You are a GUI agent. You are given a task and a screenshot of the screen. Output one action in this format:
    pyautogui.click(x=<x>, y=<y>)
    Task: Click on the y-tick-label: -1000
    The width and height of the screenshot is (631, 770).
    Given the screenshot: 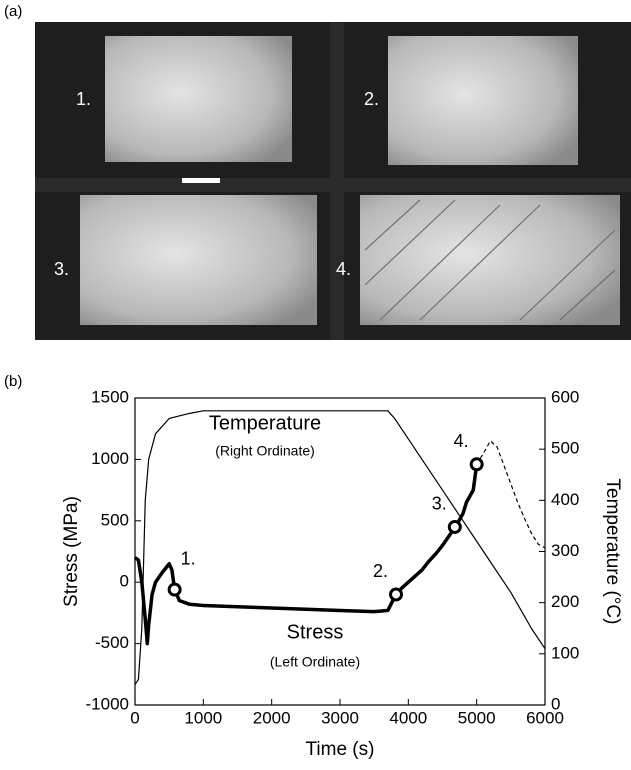 What is the action you would take?
    pyautogui.click(x=107, y=703)
    